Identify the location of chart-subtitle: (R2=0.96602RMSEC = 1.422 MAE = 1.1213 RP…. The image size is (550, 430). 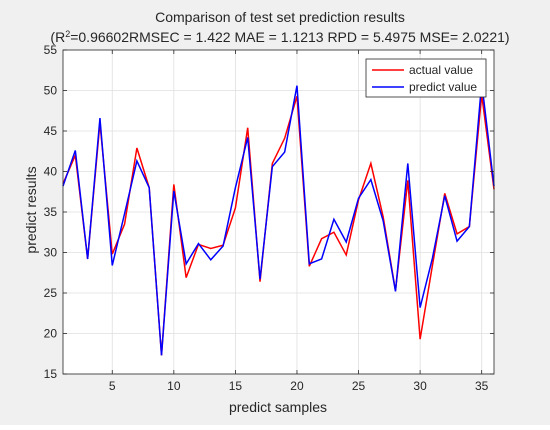
(279, 37).